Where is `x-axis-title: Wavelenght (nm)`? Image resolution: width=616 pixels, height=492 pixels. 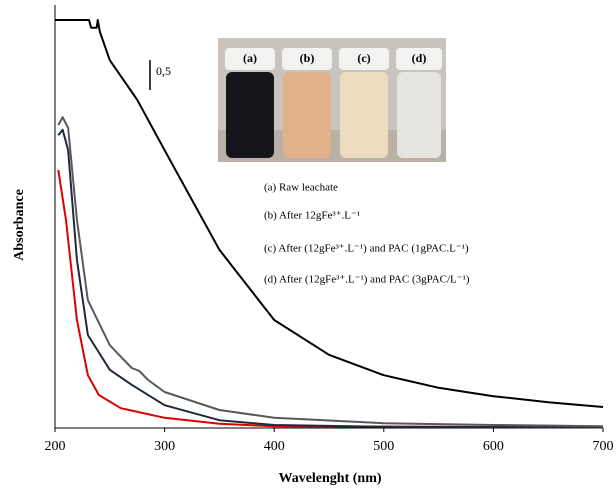 x-axis-title: Wavelenght (nm) is located at coordinates (329, 478).